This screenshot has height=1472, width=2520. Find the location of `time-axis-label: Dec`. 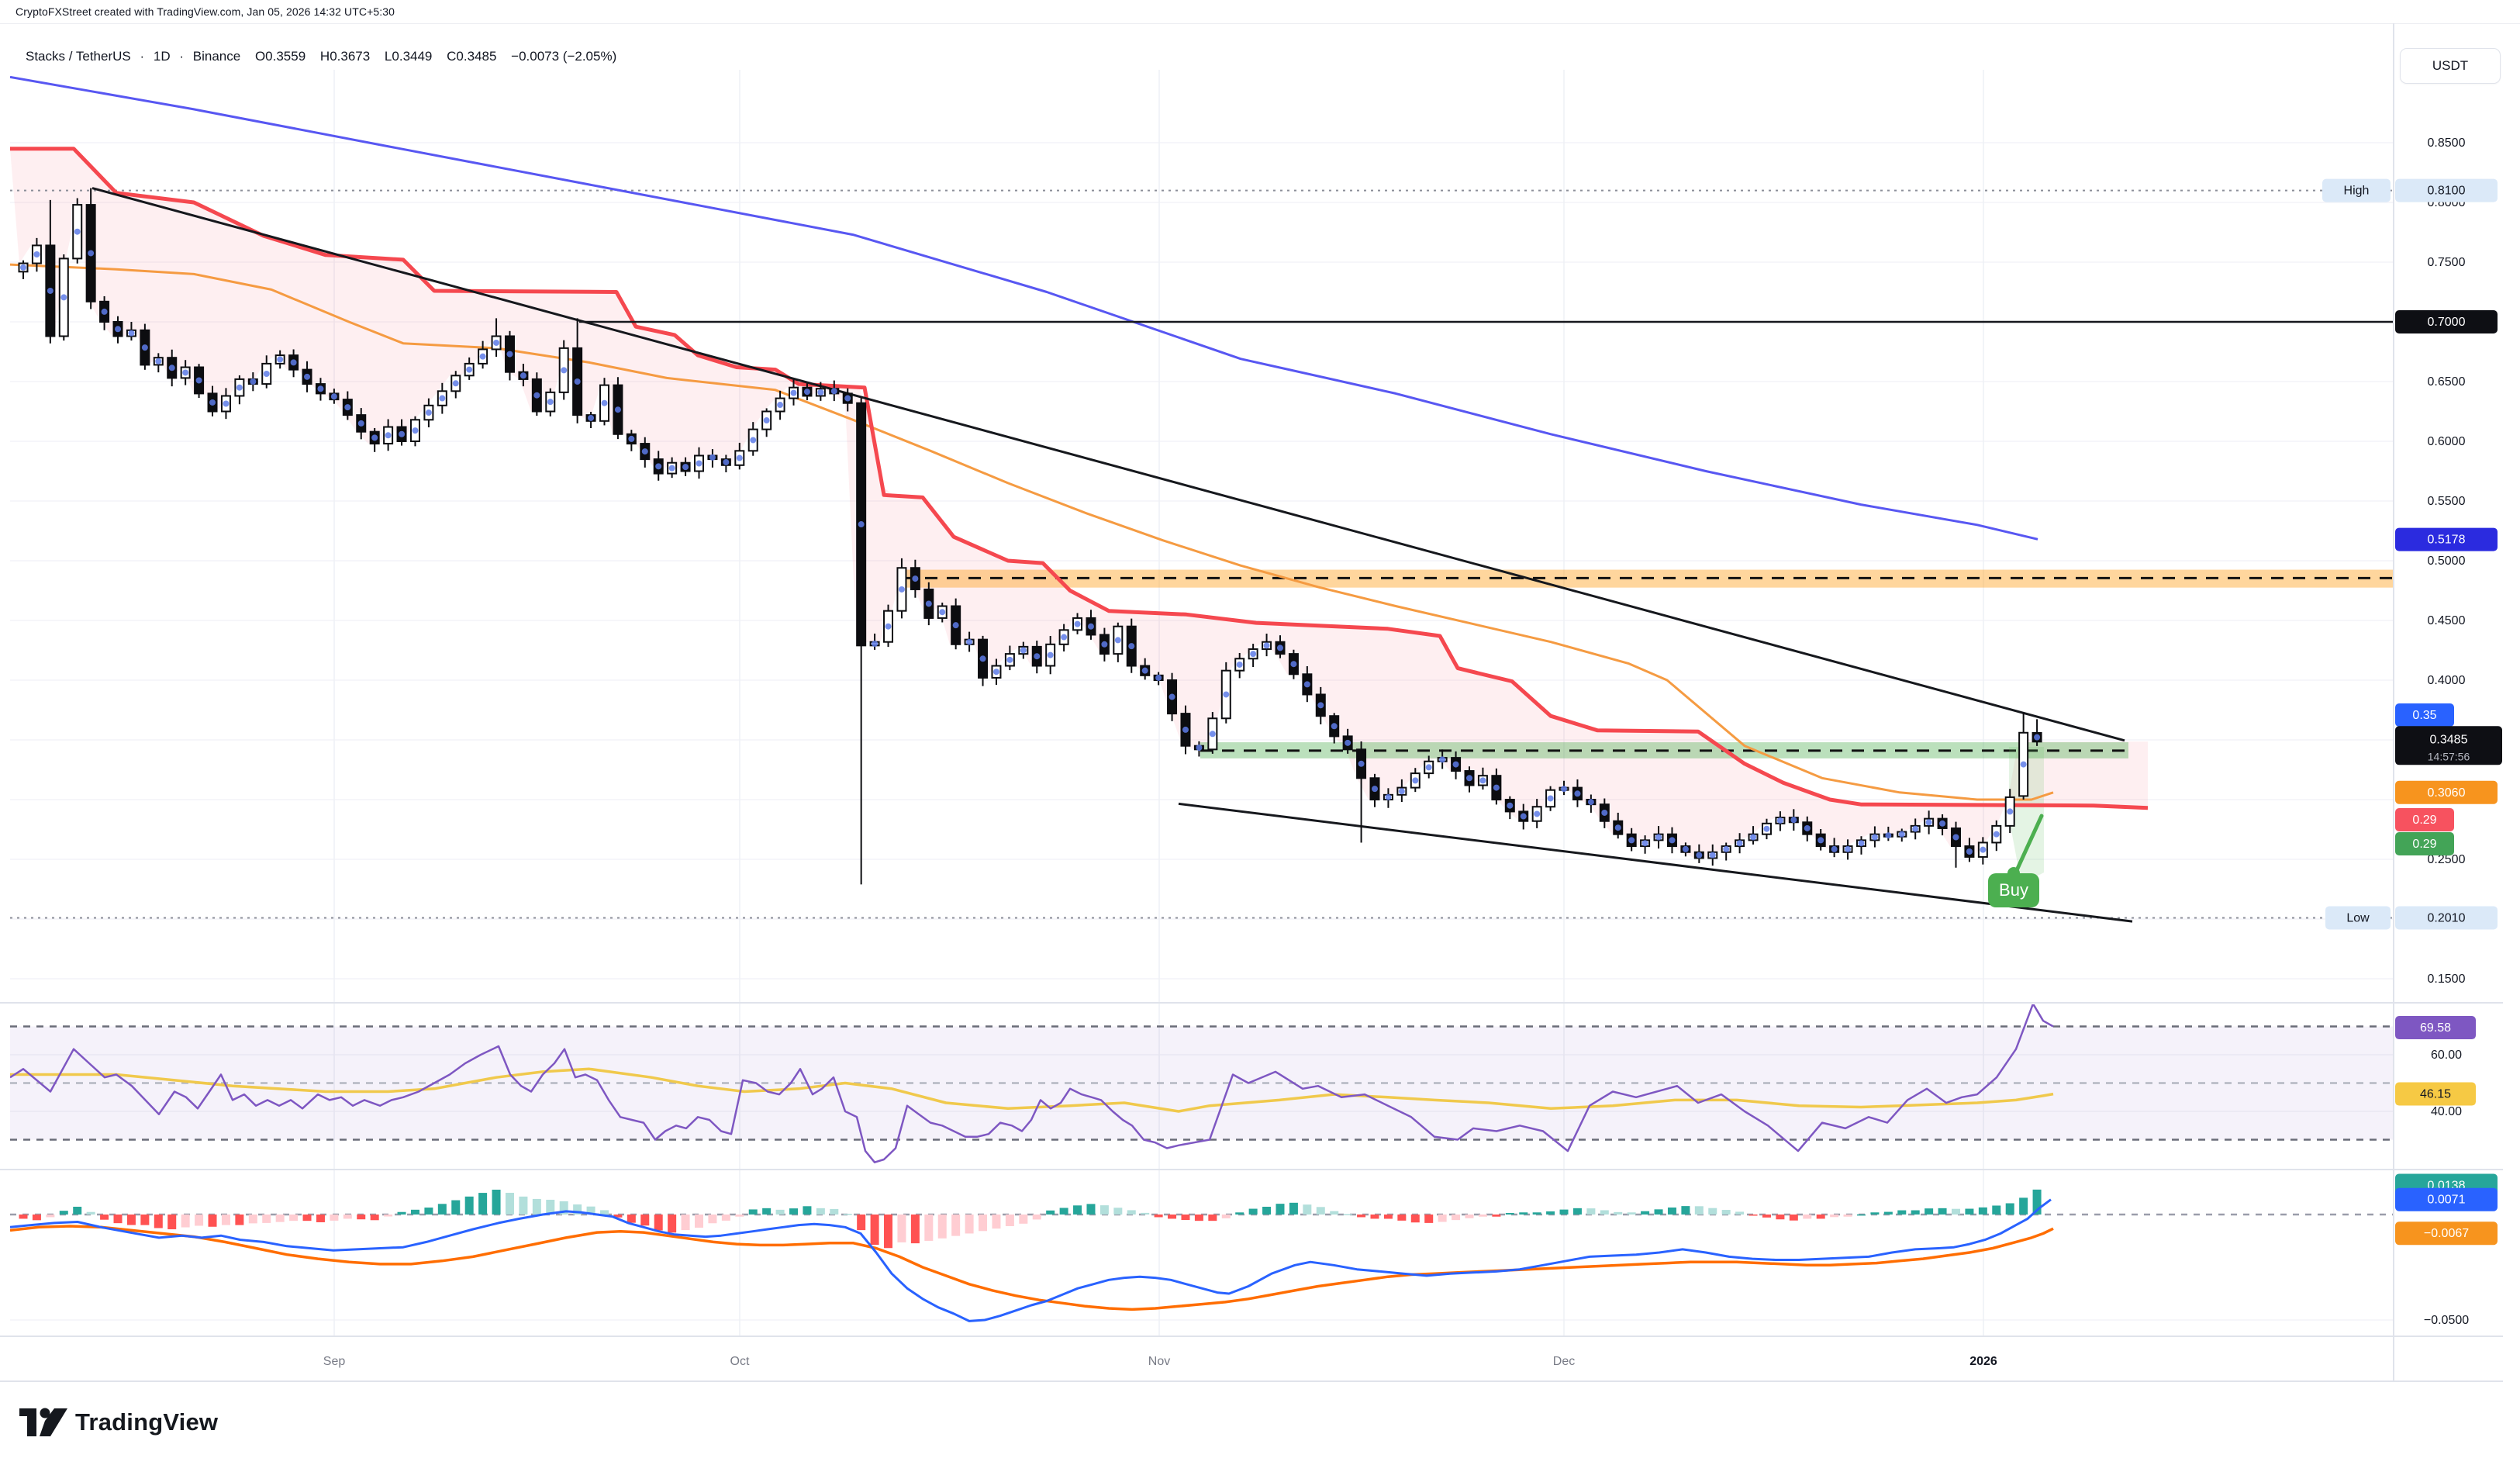

time-axis-label: Dec is located at coordinates (1564, 1361).